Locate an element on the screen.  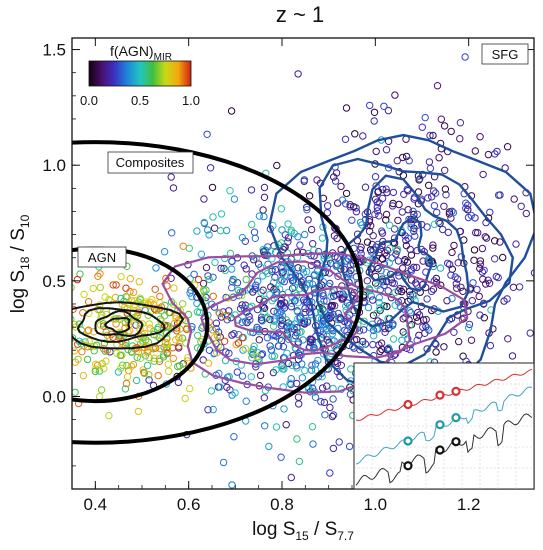
y-tick-label: 0.5 is located at coordinates (54, 281).